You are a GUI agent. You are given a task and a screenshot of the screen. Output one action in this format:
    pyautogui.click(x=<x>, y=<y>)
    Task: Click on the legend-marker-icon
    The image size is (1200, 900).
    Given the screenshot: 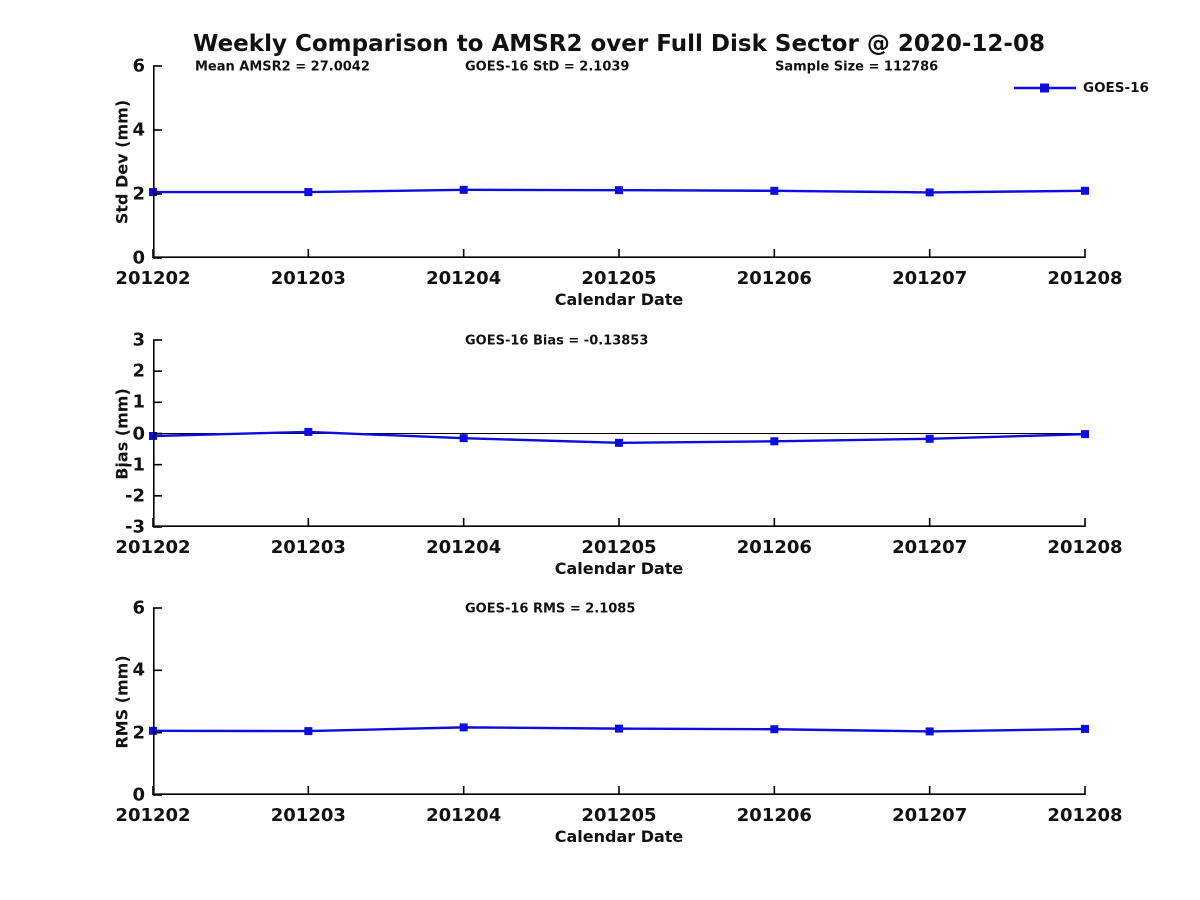 What is the action you would take?
    pyautogui.click(x=1044, y=88)
    